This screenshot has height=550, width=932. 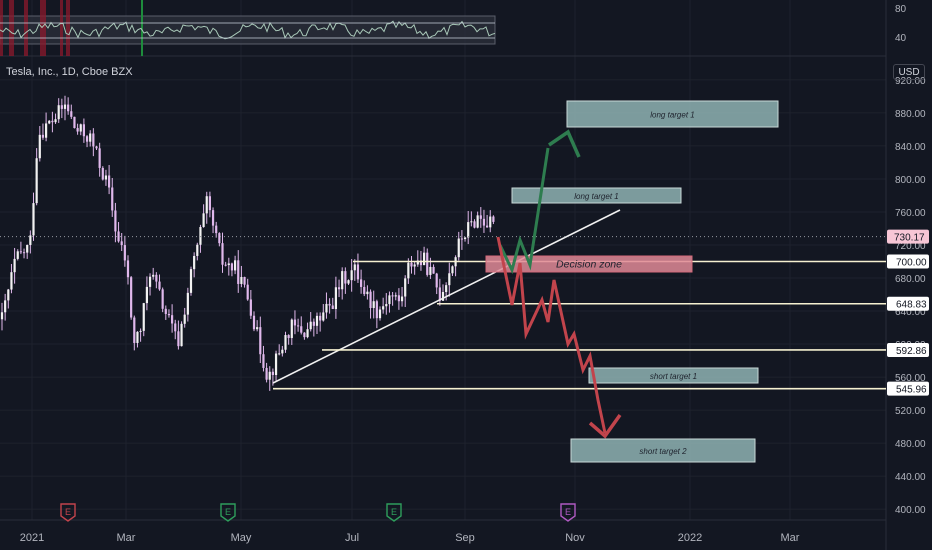 What do you see at coordinates (910, 477) in the screenshot?
I see `y-tick-label: 440.00` at bounding box center [910, 477].